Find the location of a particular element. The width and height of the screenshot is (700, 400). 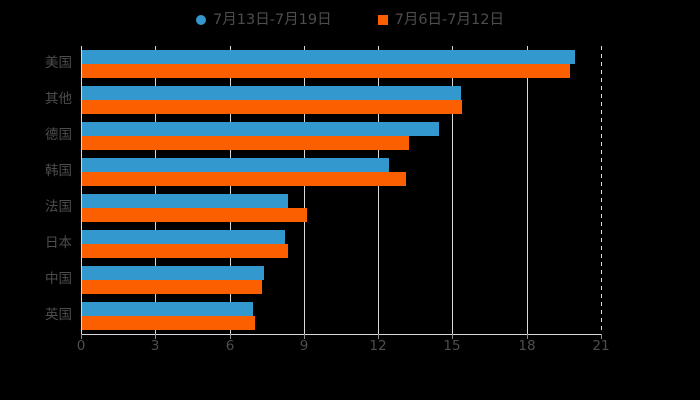

bar-法国-series-1 is located at coordinates (194, 215).